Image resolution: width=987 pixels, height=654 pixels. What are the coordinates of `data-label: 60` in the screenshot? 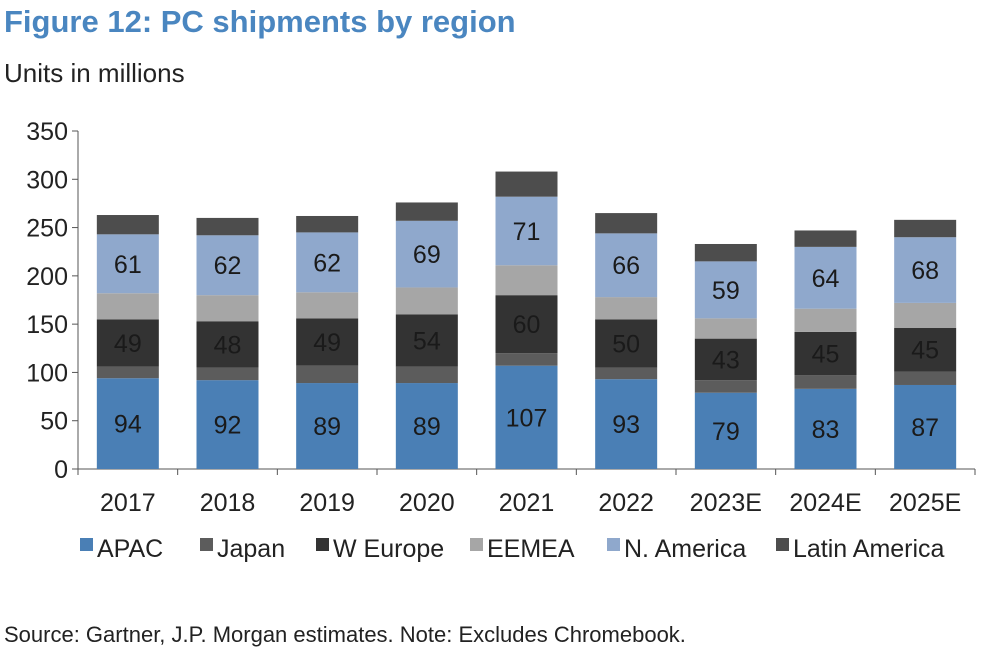 It's located at (527, 325).